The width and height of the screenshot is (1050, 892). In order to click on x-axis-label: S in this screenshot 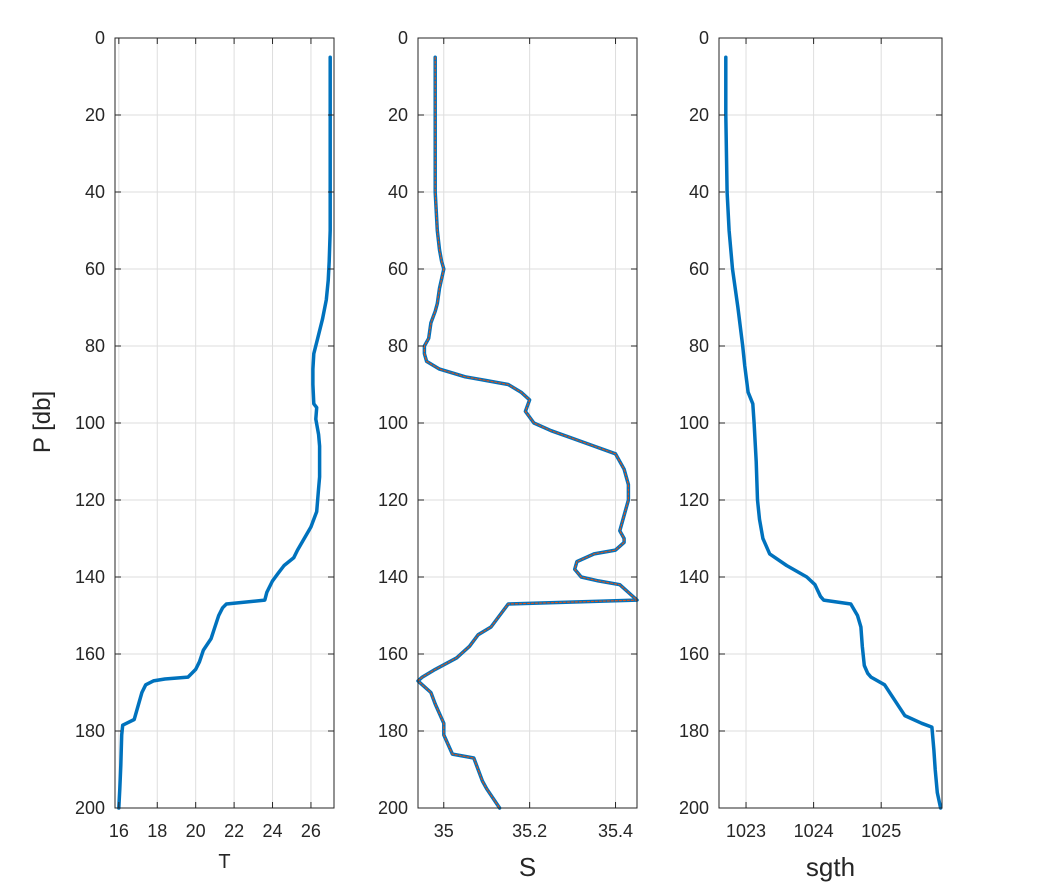, I will do `click(527, 867)`.